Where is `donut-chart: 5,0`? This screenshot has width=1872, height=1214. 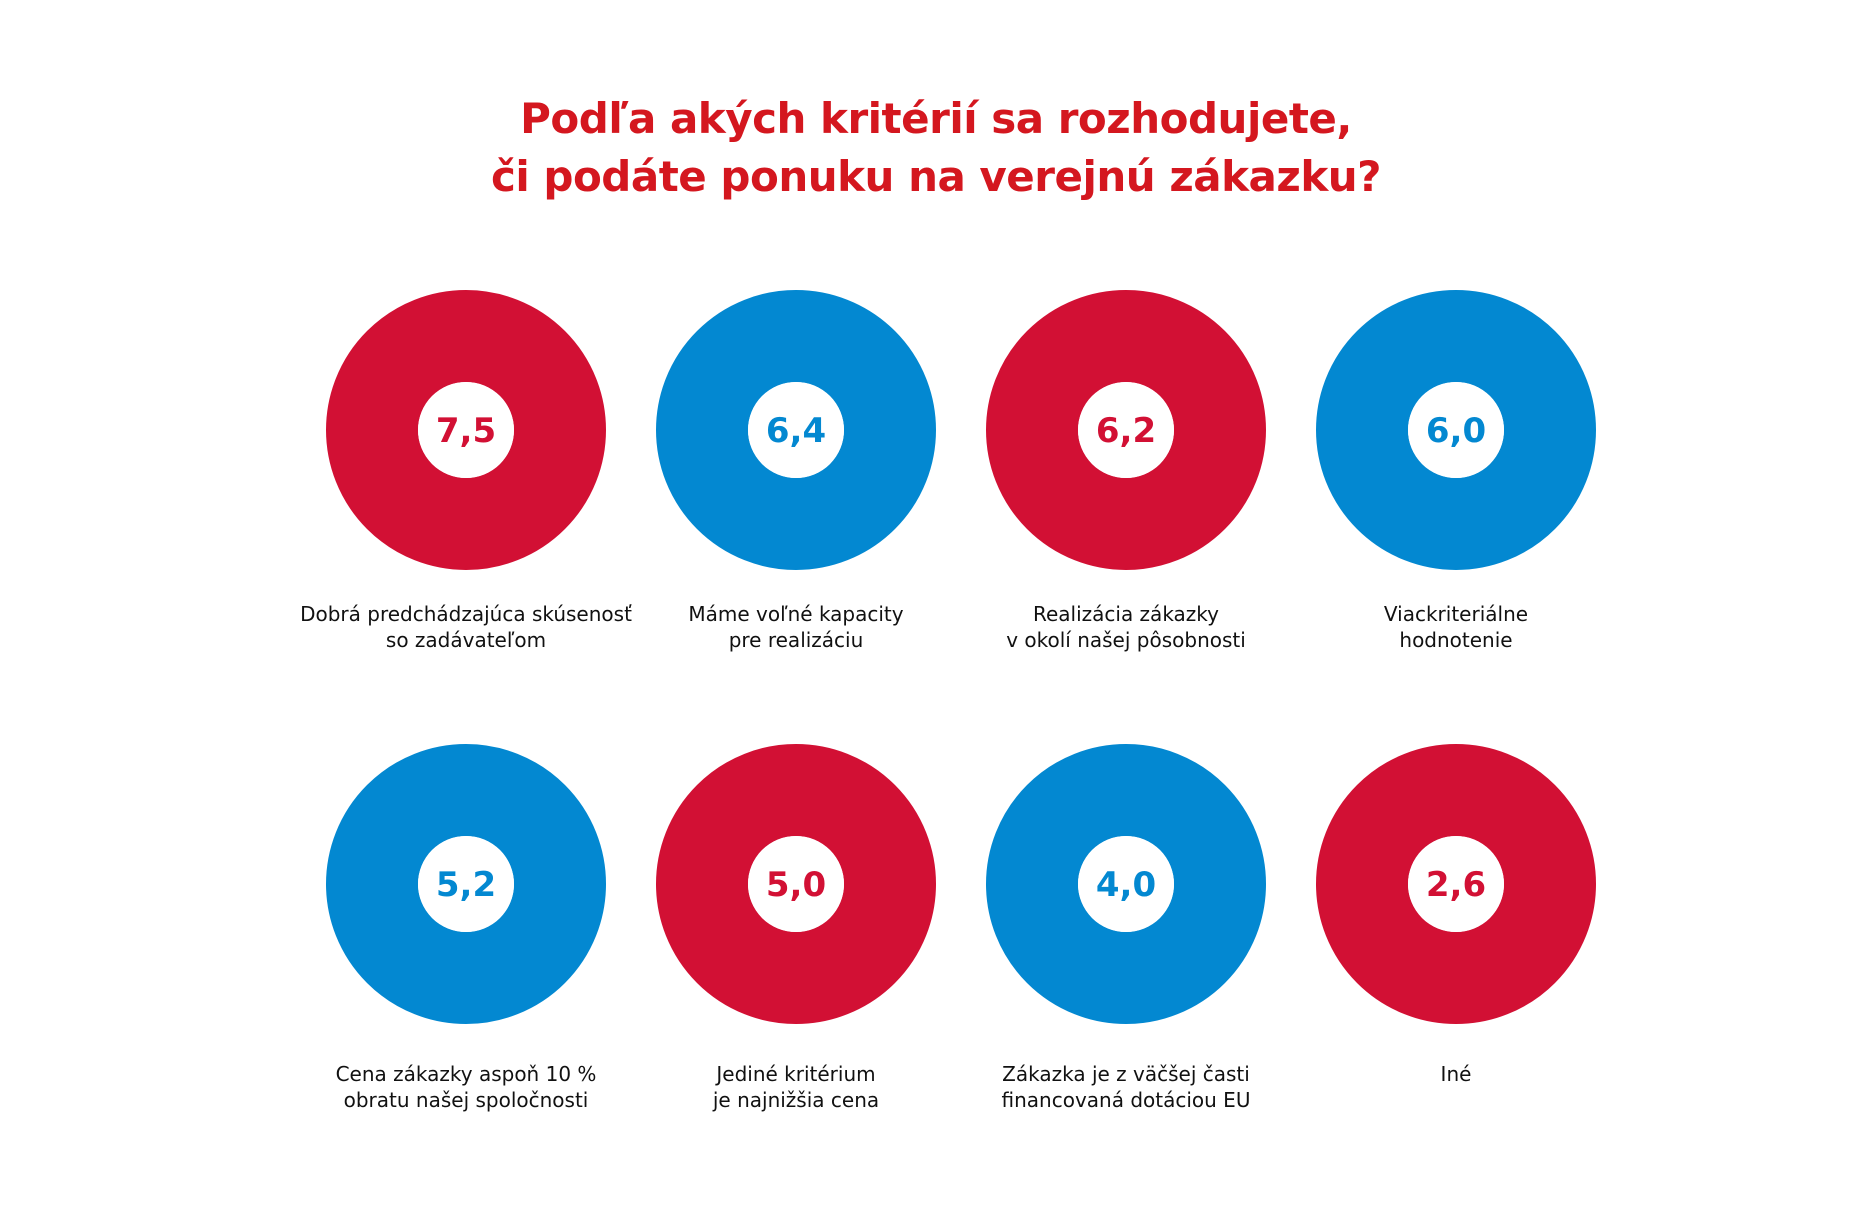
donut-chart: 5,0 is located at coordinates (796, 884).